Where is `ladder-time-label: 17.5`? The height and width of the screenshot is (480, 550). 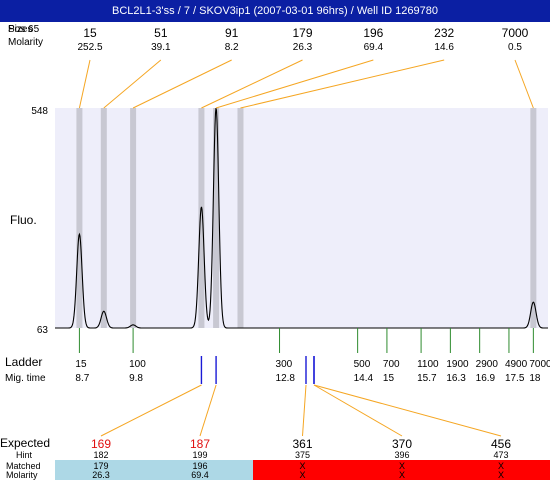 ladder-time-label: 17.5 is located at coordinates (515, 378).